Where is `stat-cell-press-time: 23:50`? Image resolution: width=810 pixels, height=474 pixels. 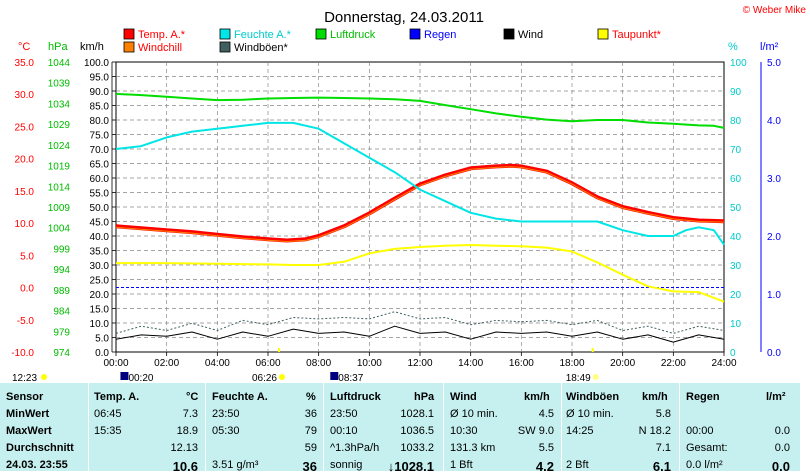 stat-cell-press-time: 23:50 is located at coordinates (344, 414).